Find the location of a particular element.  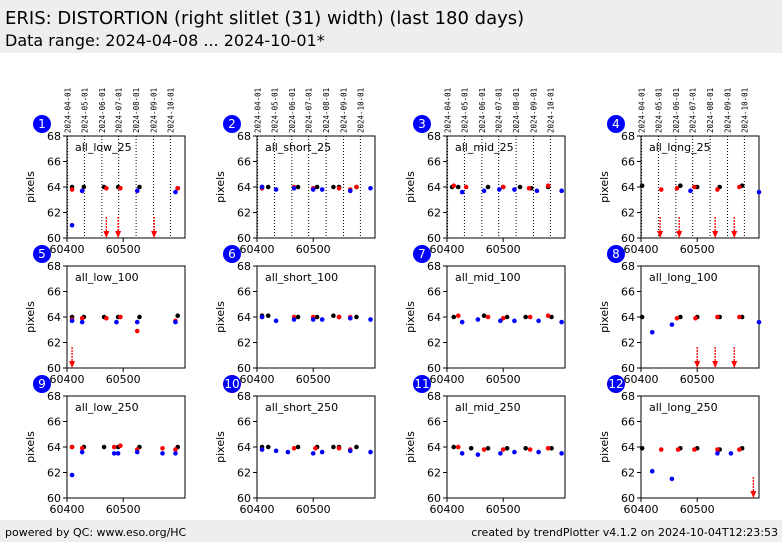

footer-left: powered by QC: www.eso.org/HC is located at coordinates (96, 532).